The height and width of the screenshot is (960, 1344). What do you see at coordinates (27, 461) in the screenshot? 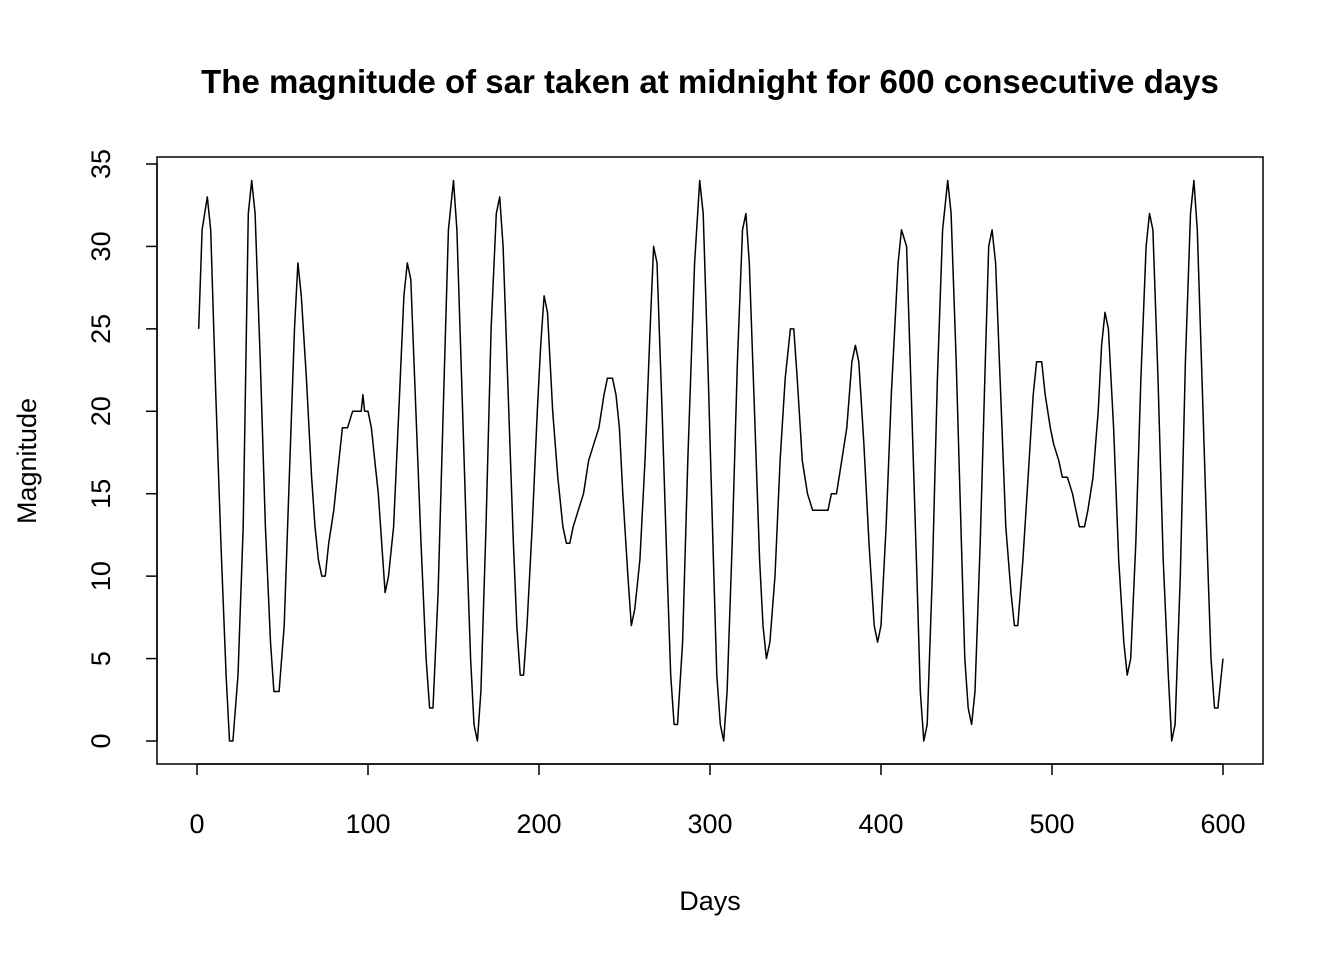
I see `y-axis-label: Magnitude` at bounding box center [27, 461].